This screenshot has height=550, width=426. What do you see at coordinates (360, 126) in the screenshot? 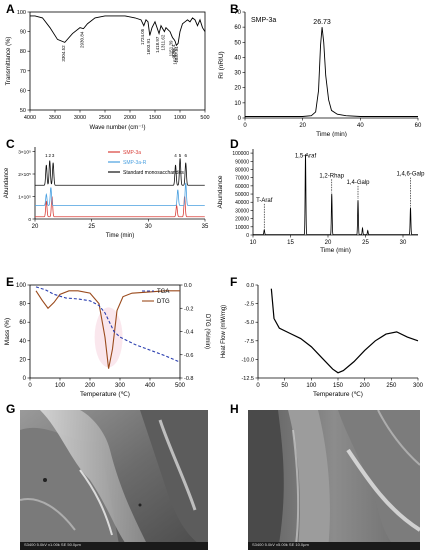
I see `x-tick-label: 40` at bounding box center [360, 126].